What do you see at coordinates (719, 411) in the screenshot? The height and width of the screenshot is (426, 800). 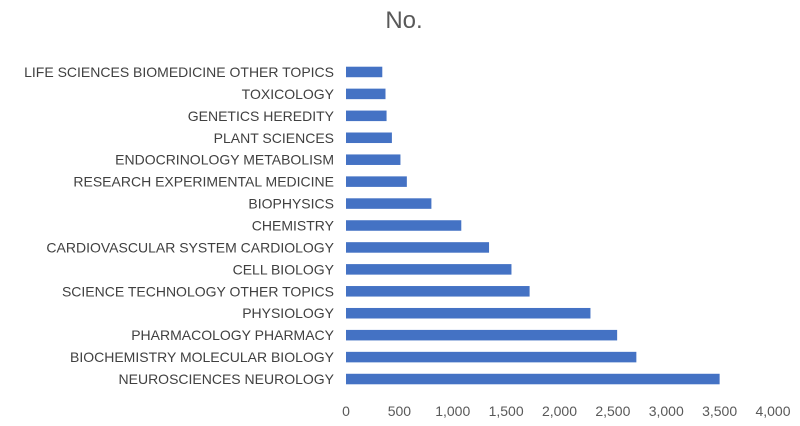 I see `x-tick-label: 3,500` at bounding box center [719, 411].